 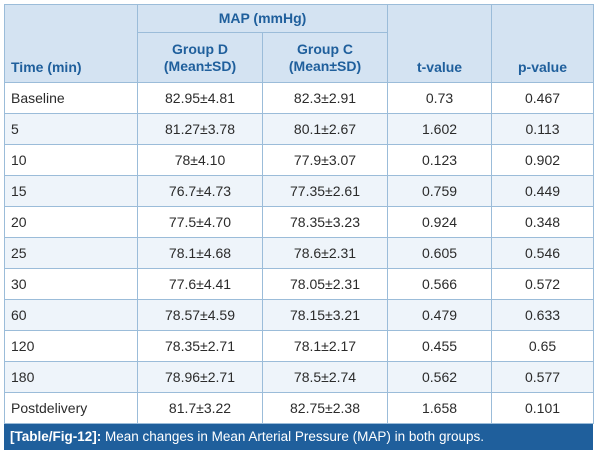 I want to click on cell-group-d: 78.57±4.59, so click(x=200, y=315).